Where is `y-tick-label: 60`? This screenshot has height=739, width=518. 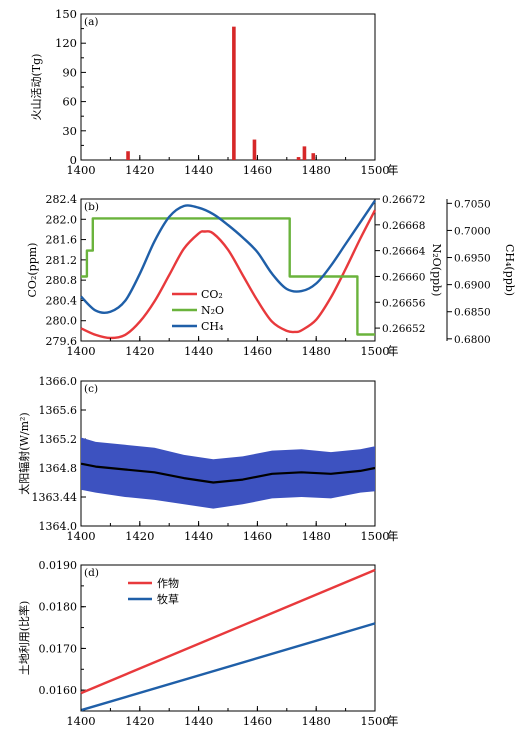
y-tick-label: 60 is located at coordinates (69, 102).